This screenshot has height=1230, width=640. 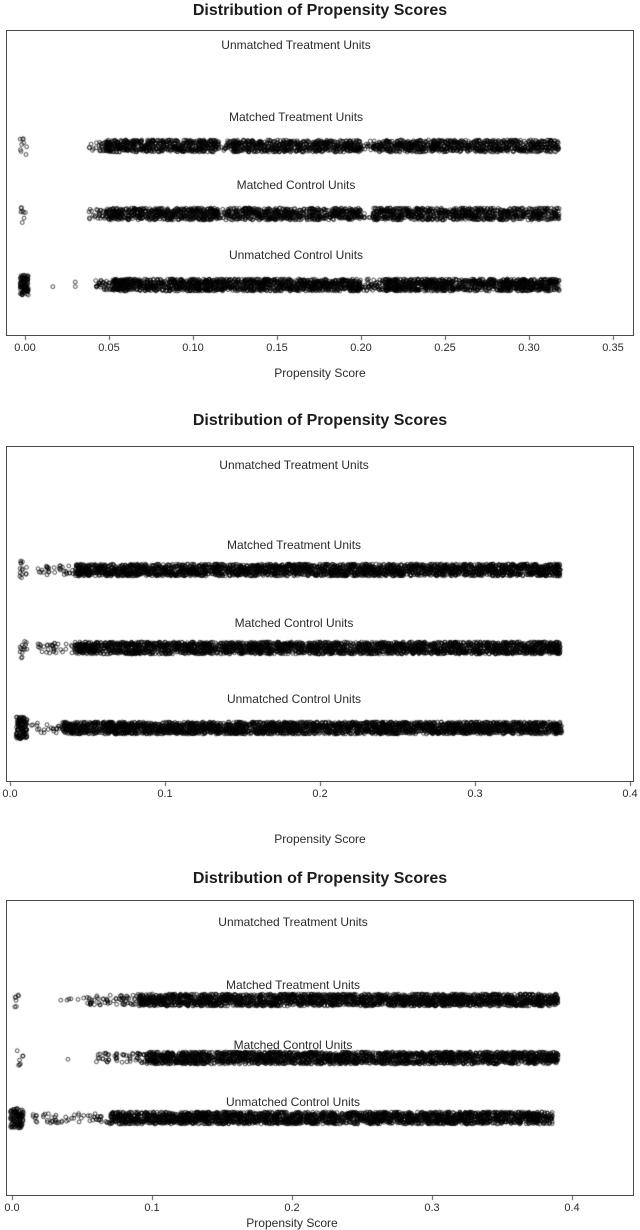 I want to click on x-tick-label: 0.20, so click(x=361, y=348).